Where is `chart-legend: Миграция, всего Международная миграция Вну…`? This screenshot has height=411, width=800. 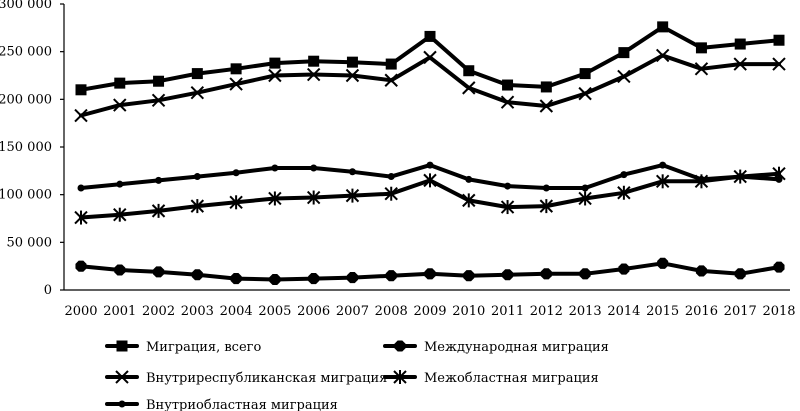 chart-legend: Миграция, всего Международная миграция Вну… is located at coordinates (357, 375).